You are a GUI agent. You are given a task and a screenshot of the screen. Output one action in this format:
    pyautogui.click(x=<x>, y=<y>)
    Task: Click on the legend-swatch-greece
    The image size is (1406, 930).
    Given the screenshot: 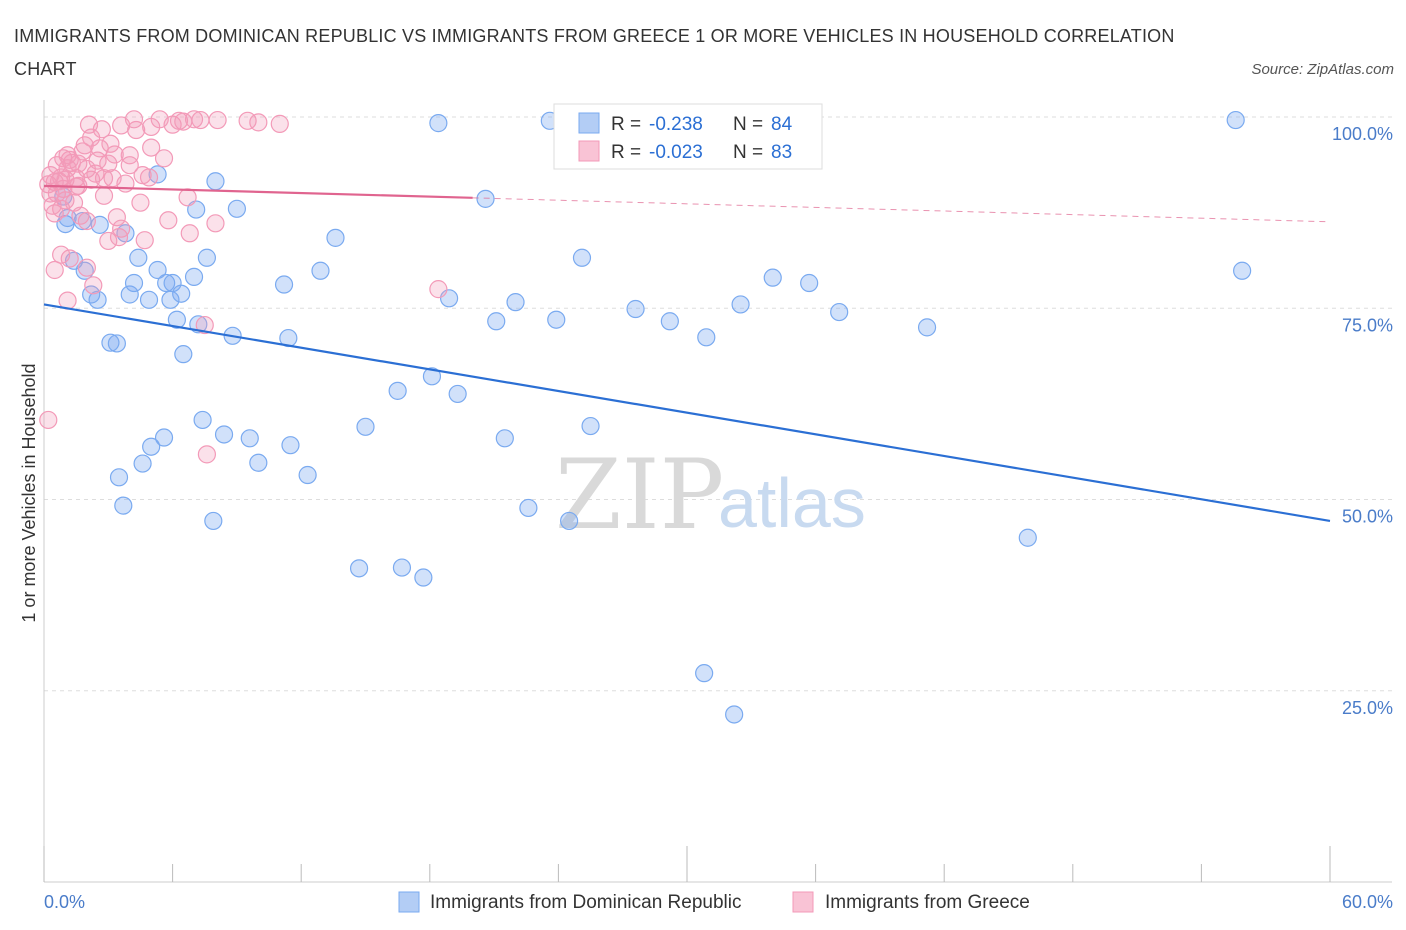 What is the action you would take?
    pyautogui.click(x=589, y=151)
    